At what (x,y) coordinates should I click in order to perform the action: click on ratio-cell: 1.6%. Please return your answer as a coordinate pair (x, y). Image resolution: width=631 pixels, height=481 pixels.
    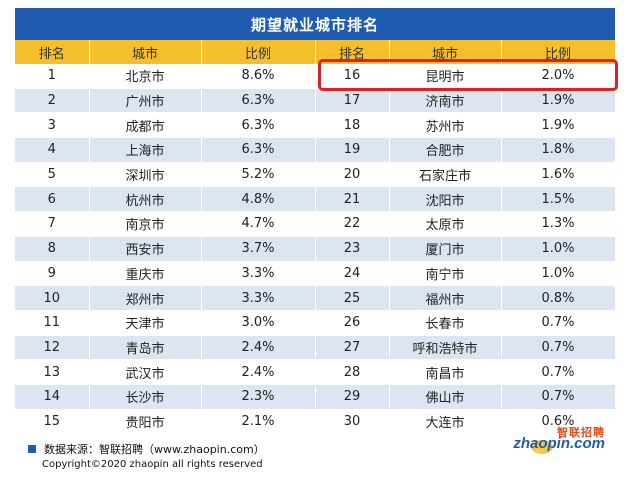
    Looking at the image, I should click on (558, 175).